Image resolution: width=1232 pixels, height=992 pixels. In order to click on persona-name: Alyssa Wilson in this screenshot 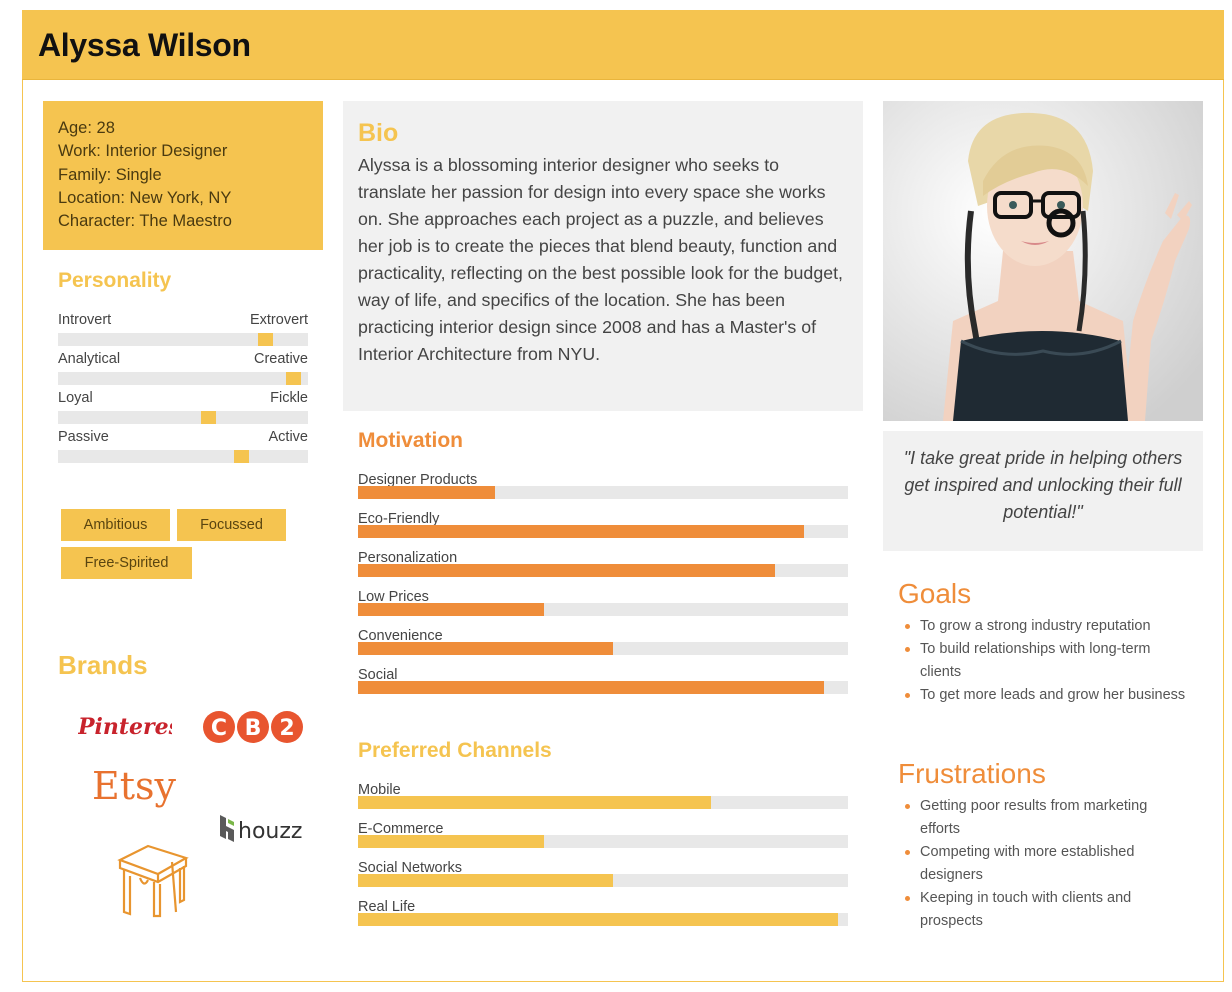, I will do `click(144, 45)`.